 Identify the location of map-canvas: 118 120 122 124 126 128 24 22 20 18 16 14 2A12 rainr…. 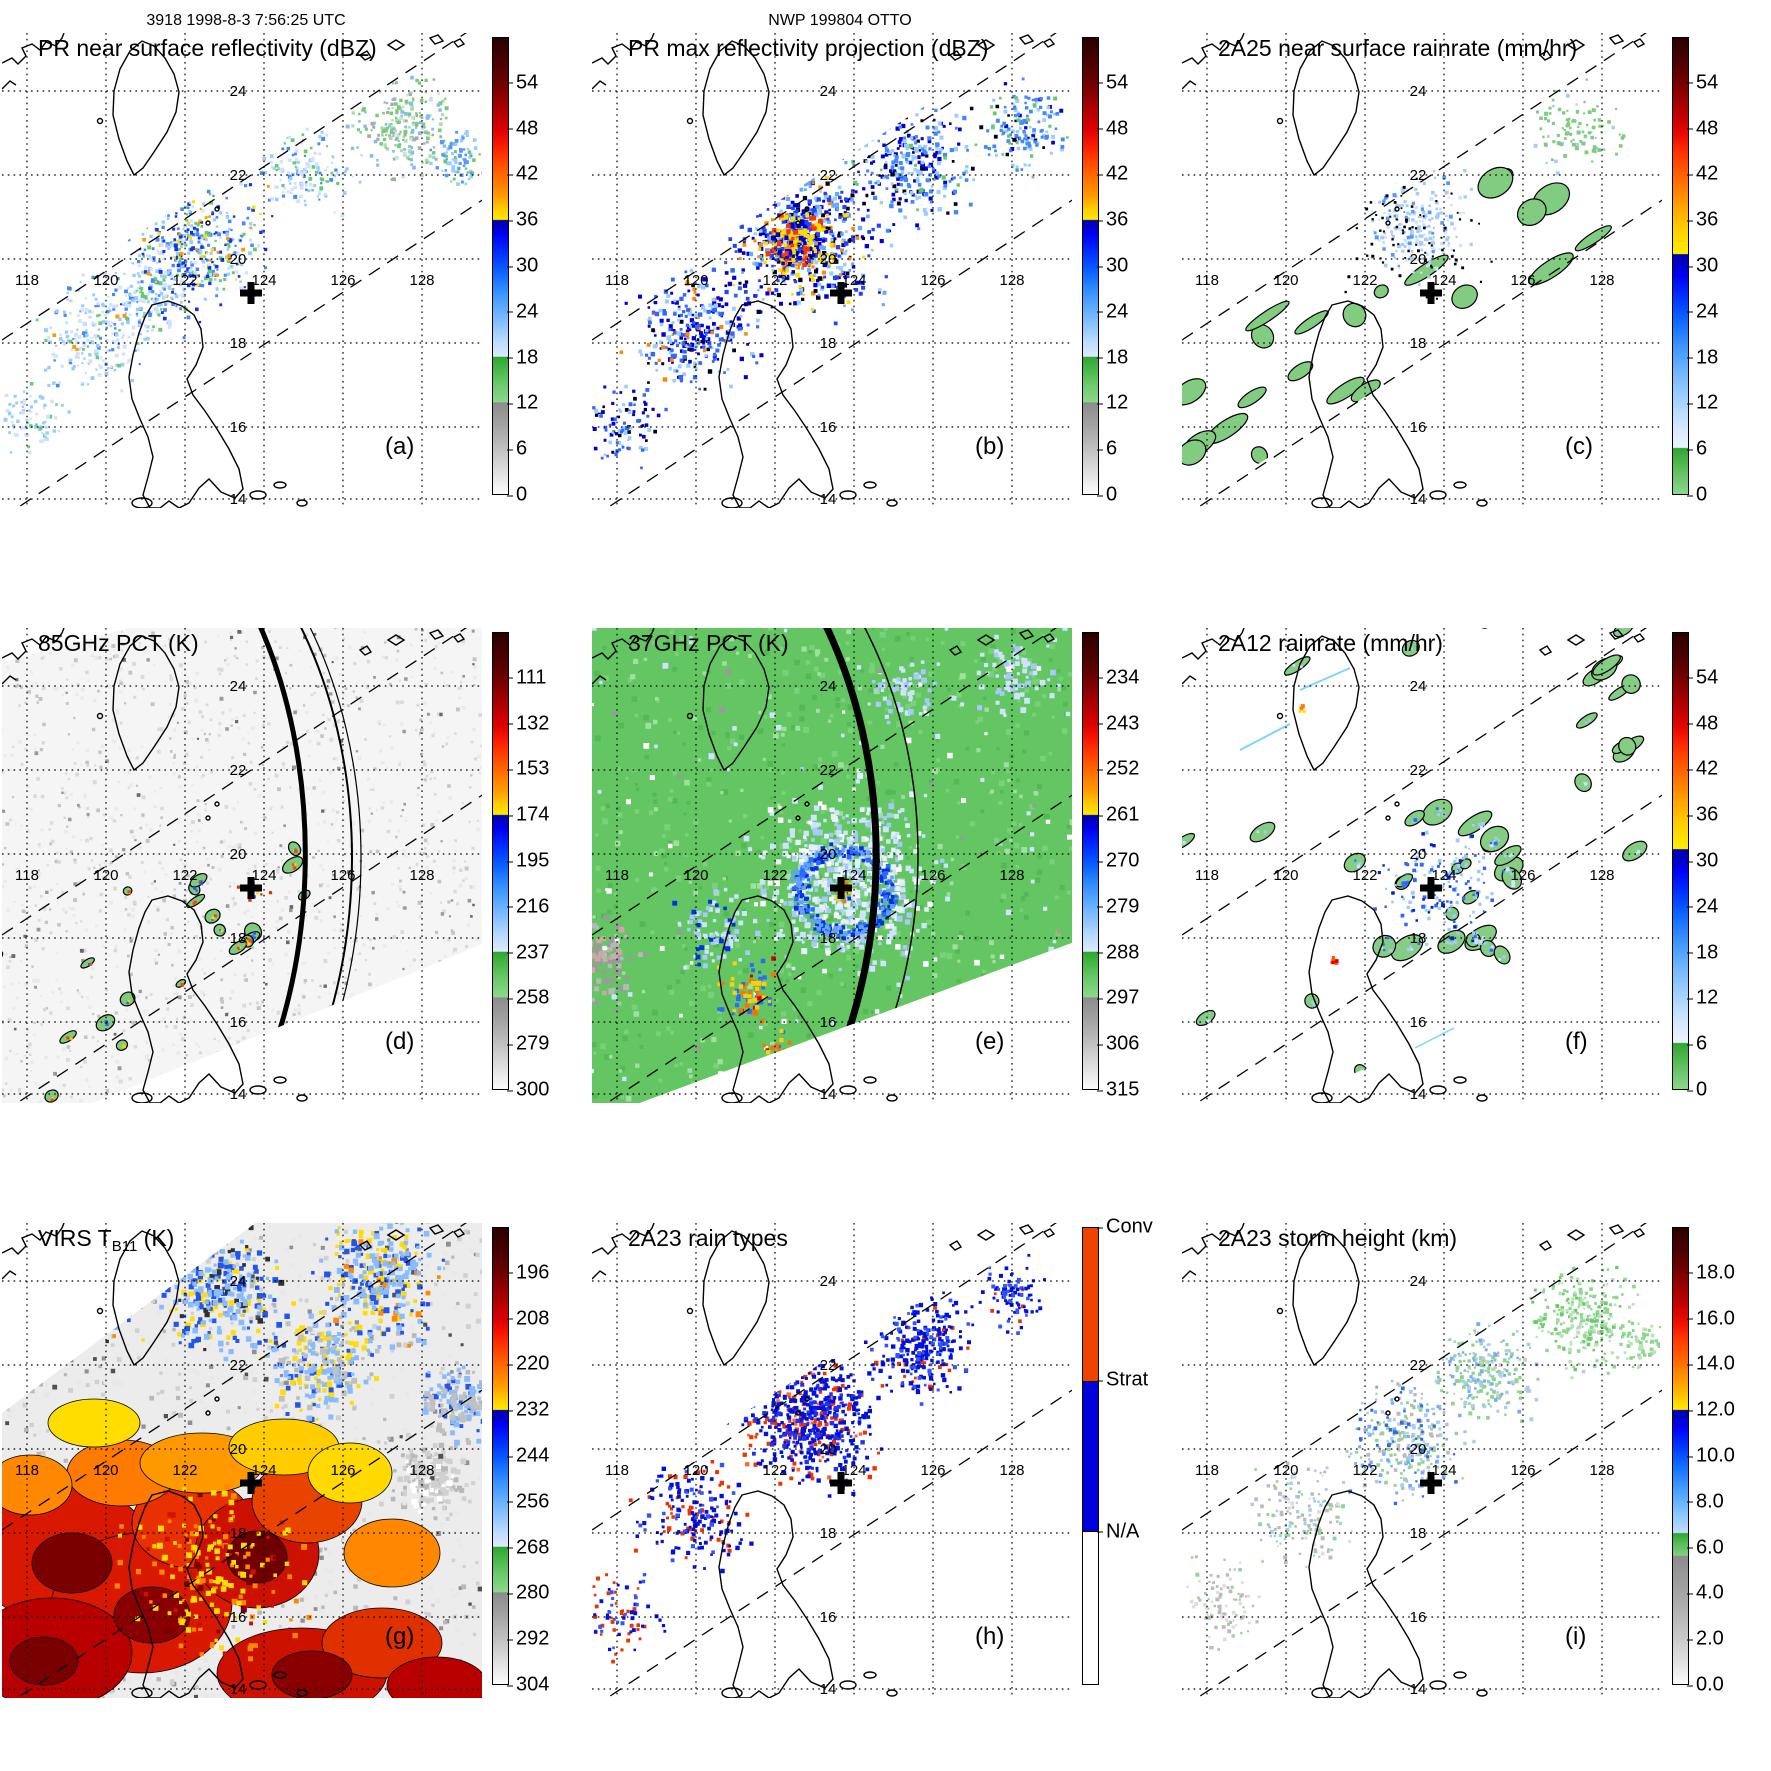
(1422, 865).